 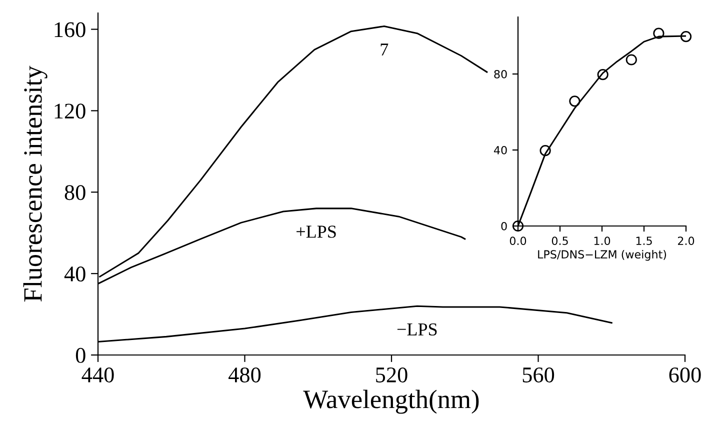 What do you see at coordinates (70, 111) in the screenshot?
I see `y-tick-label: 120` at bounding box center [70, 111].